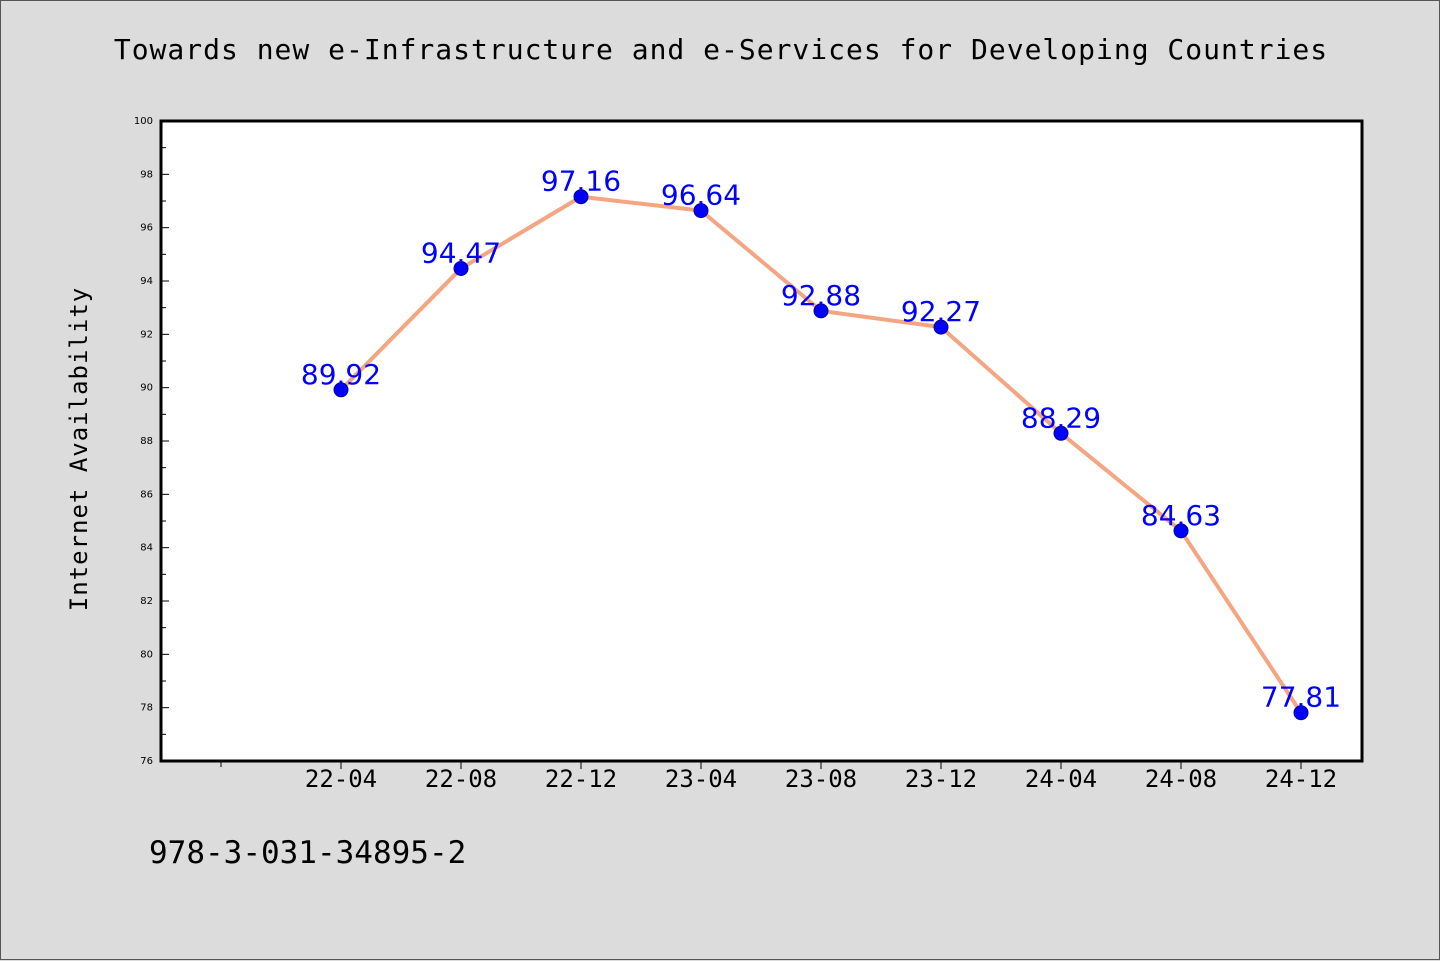  I want to click on y-tick-label: 84, so click(146, 548).